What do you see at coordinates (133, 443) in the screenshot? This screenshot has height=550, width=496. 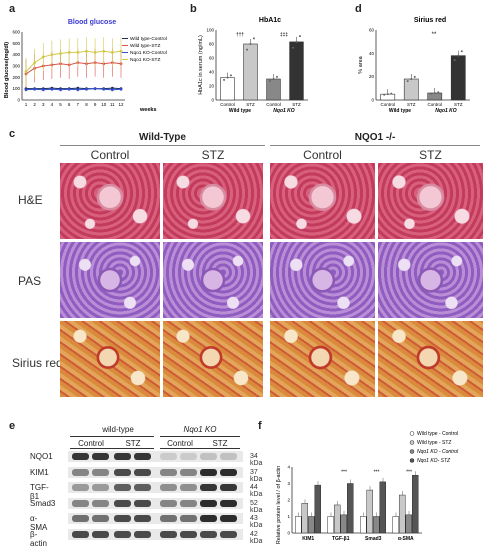 I see `blot-col-1: STZ` at bounding box center [133, 443].